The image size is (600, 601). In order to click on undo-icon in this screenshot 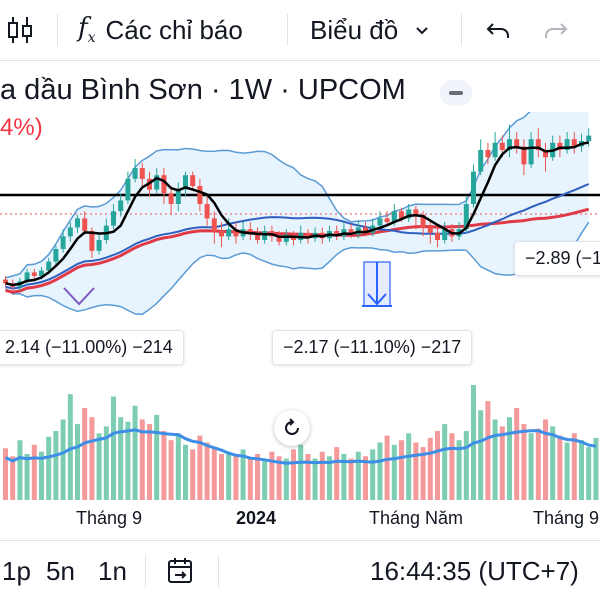, I will do `click(497, 30)`.